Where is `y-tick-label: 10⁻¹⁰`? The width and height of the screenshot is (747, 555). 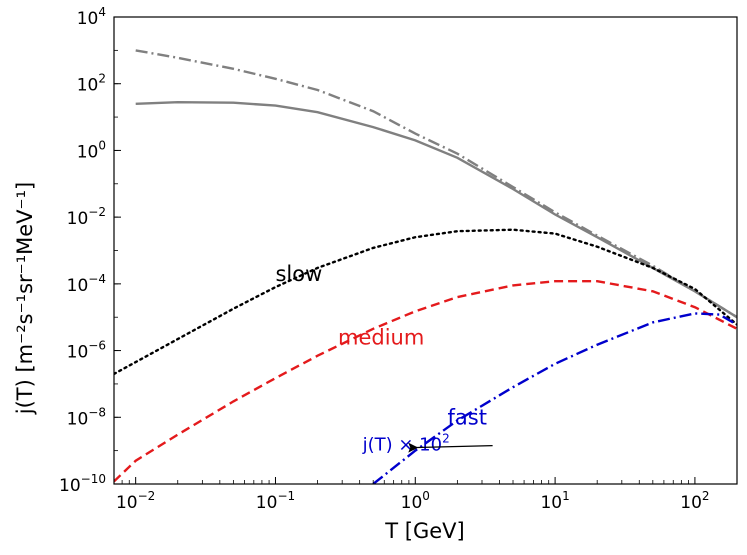 y-tick-label: 10⁻¹⁰ is located at coordinates (82, 484).